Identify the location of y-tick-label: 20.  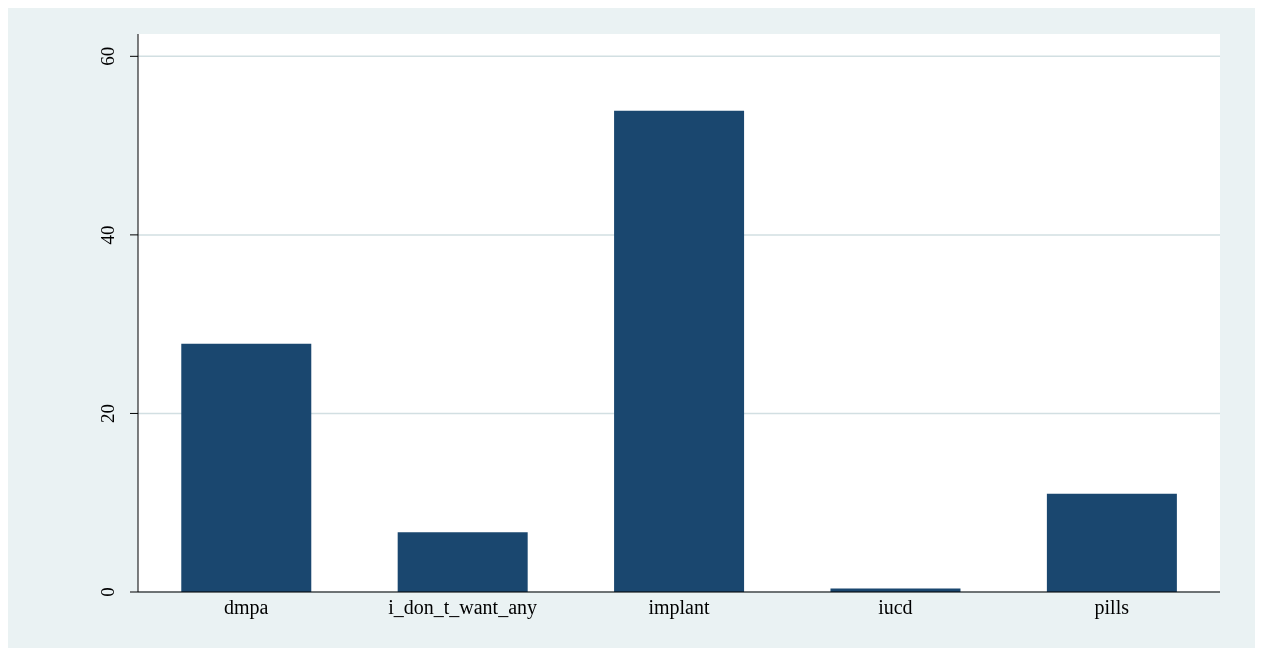
(107, 413).